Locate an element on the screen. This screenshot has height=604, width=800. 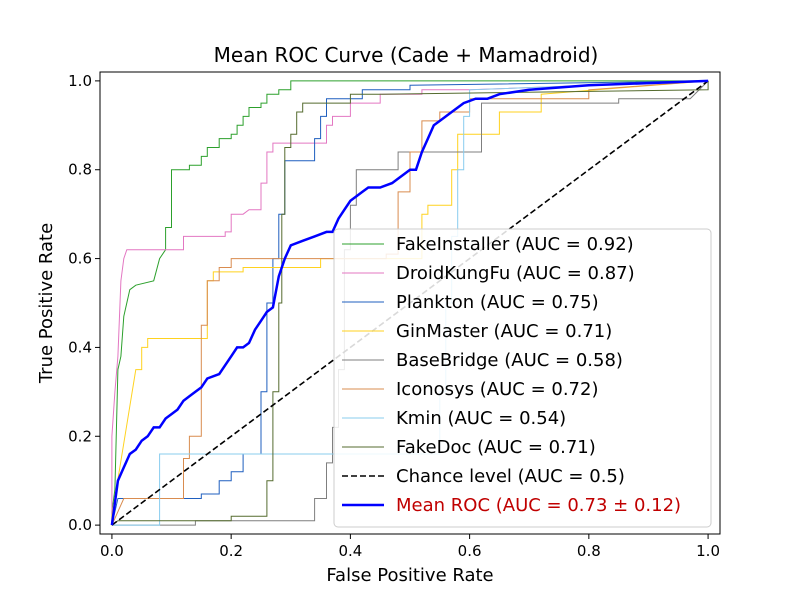
legend-label: Kmin (AUC = 0.54) is located at coordinates (481, 418).